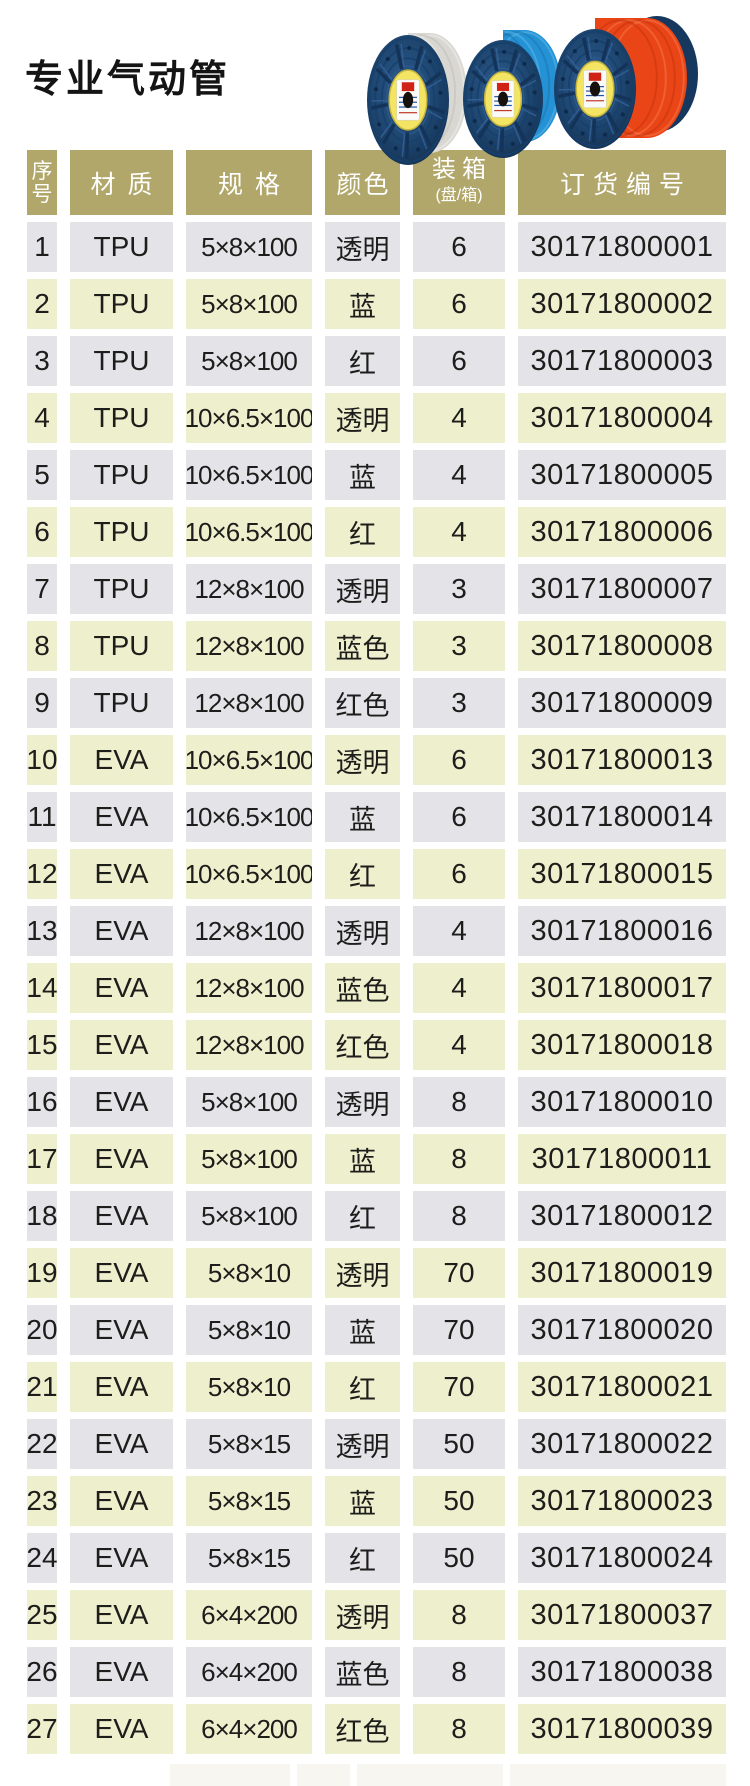  Describe the element at coordinates (622, 304) in the screenshot. I see `row-2-order: 30171800002` at that location.